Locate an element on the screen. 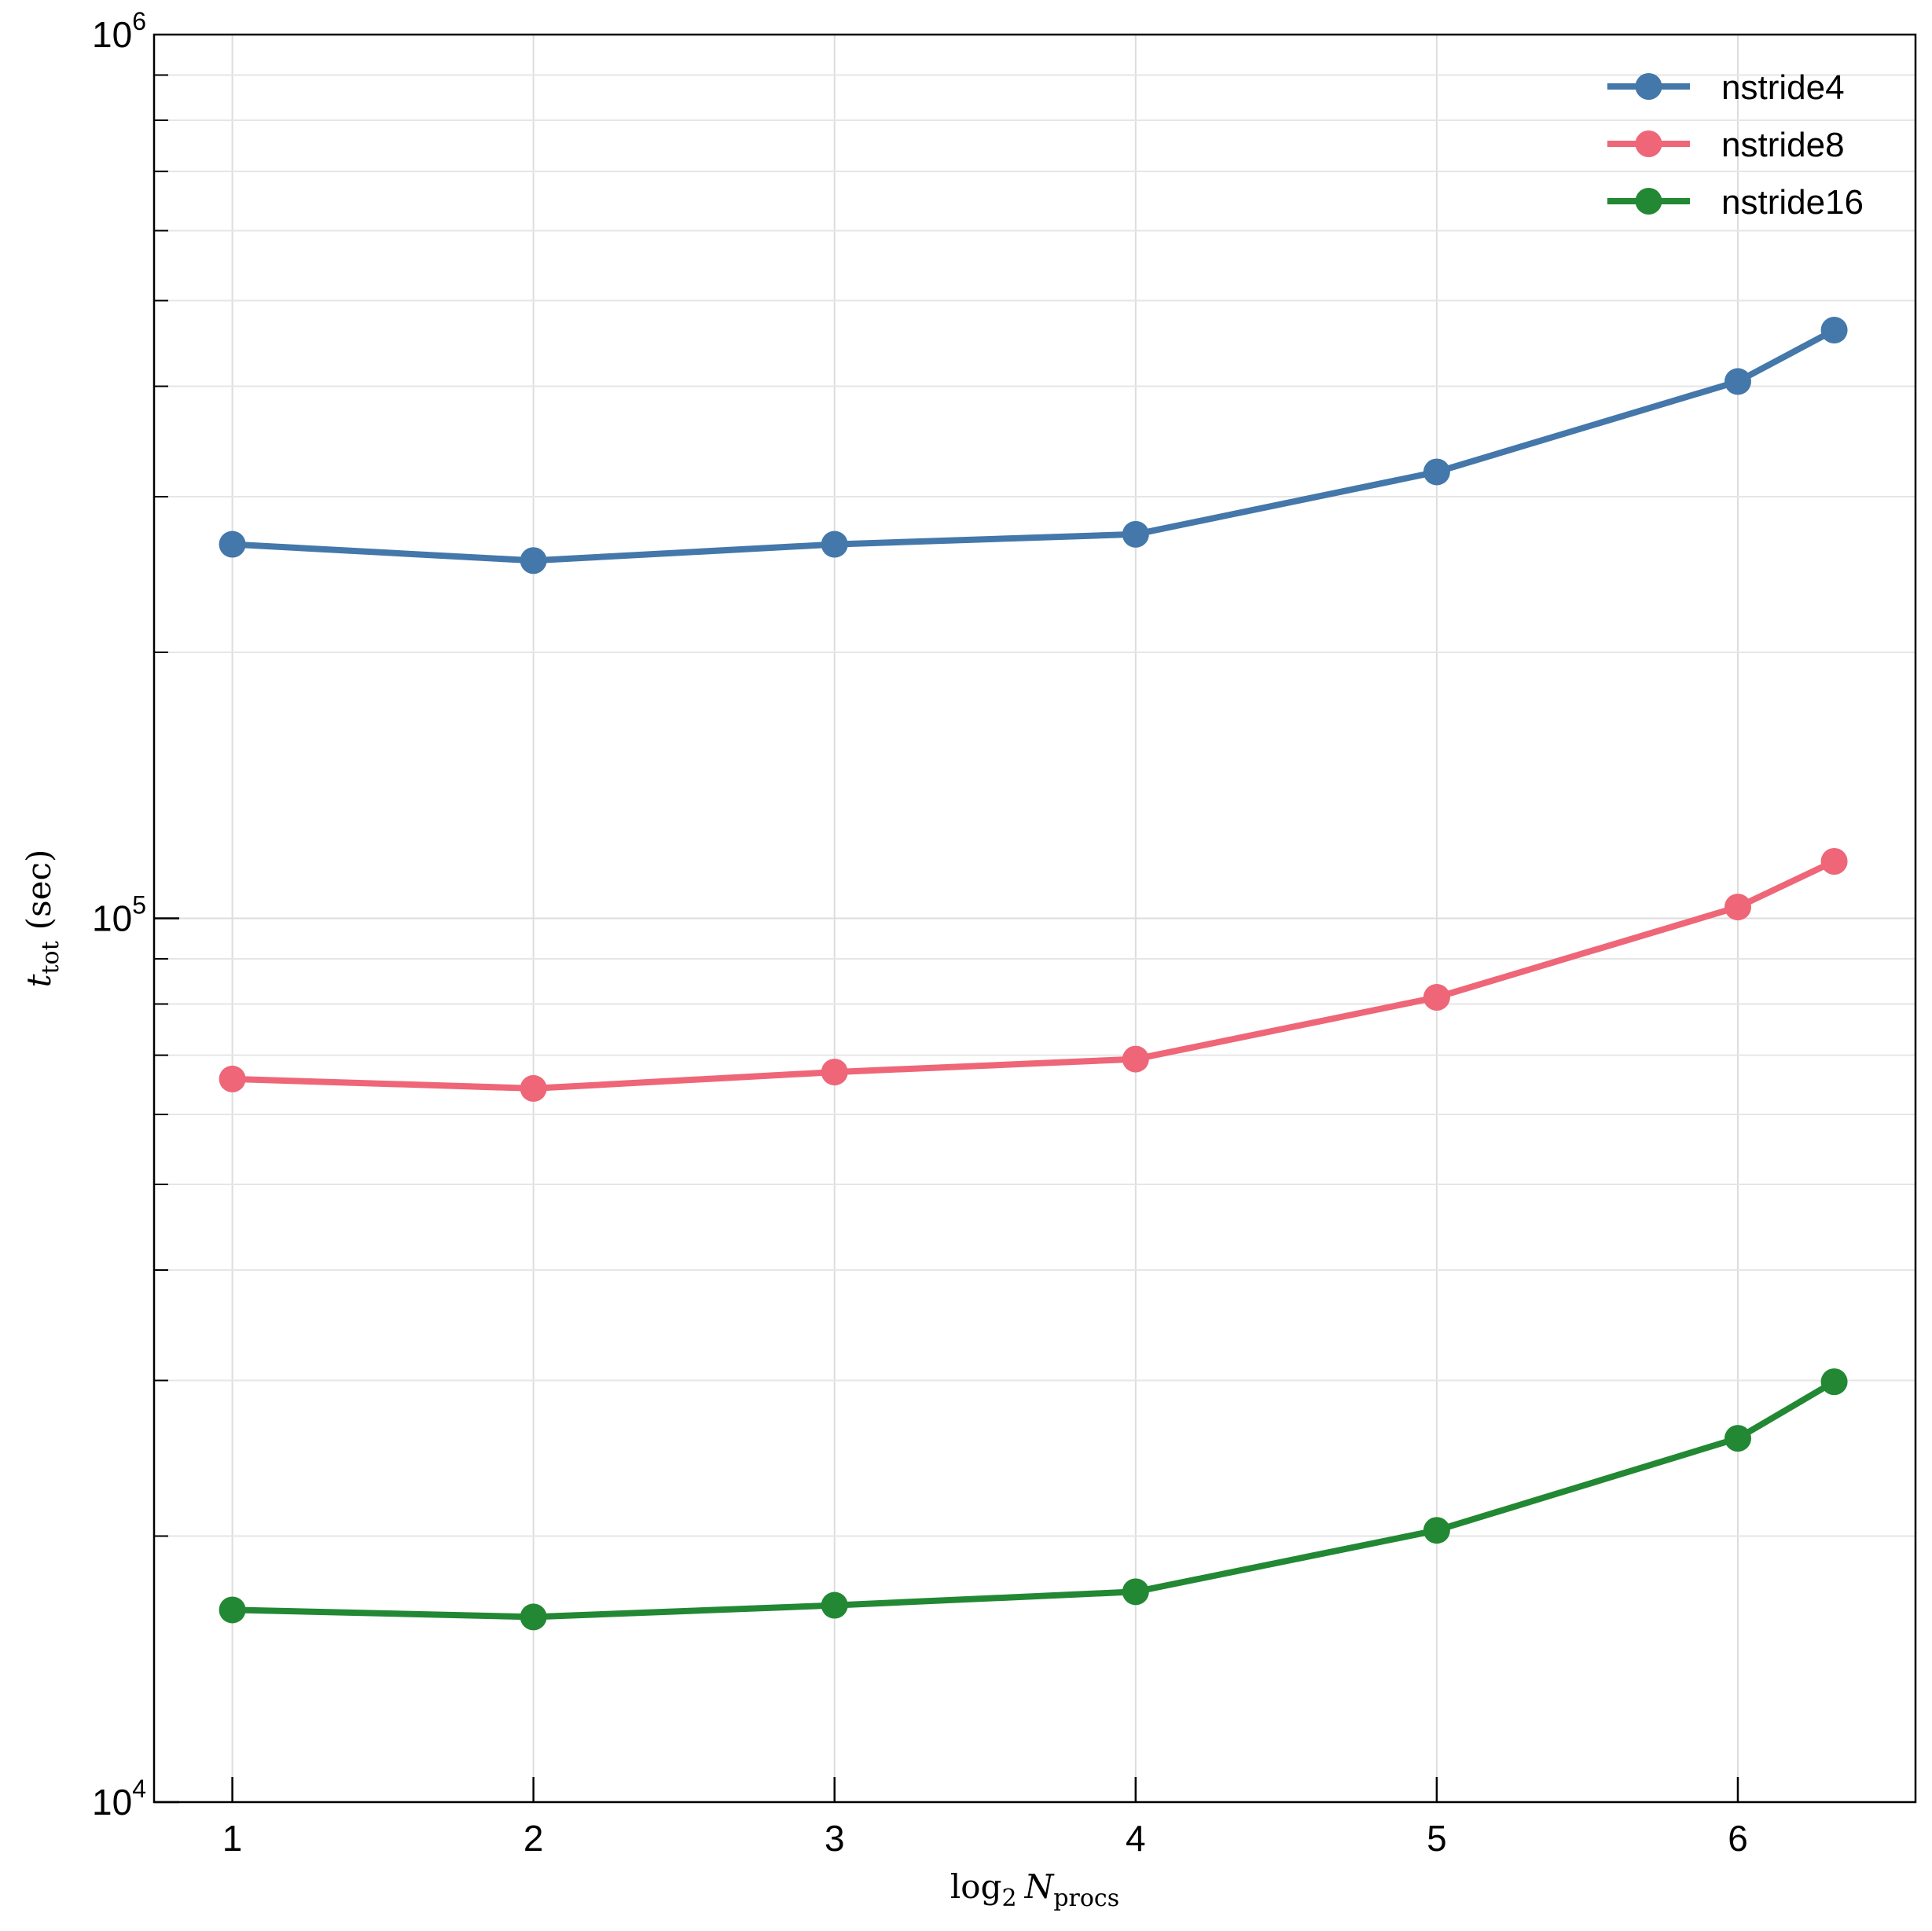  x-tick-label: 5 is located at coordinates (1437, 1838).